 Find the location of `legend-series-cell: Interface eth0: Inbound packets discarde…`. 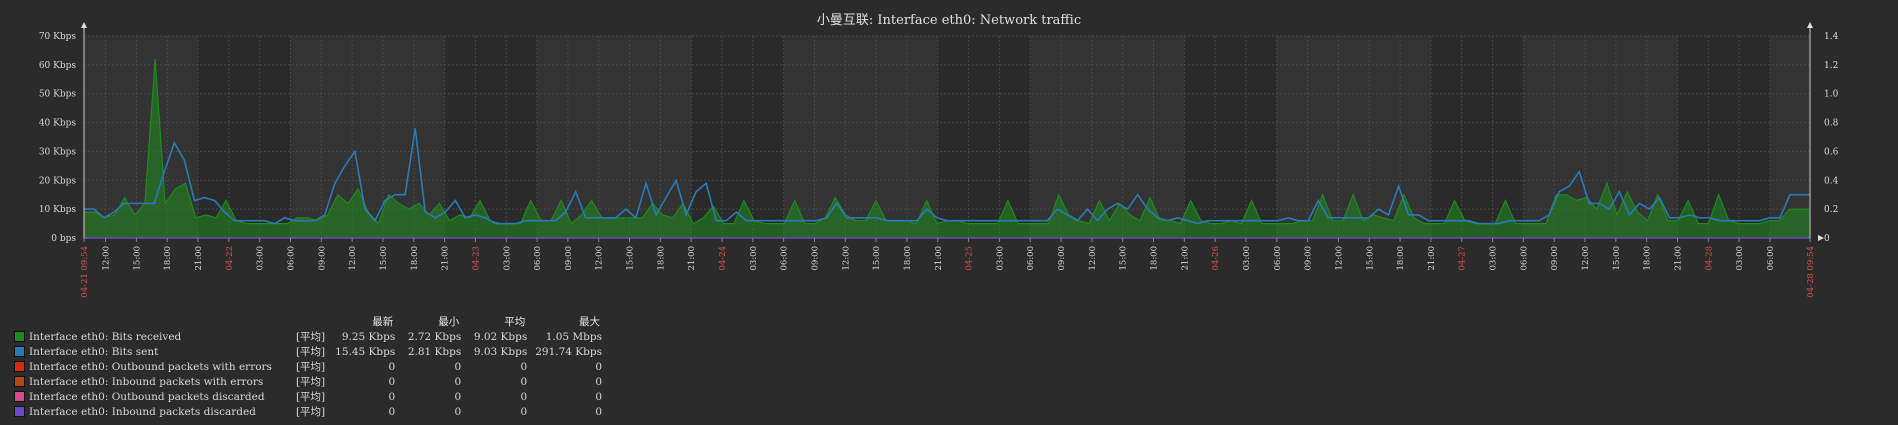

legend-series-cell: Interface eth0: Inbound packets discarde… is located at coordinates (143, 411).